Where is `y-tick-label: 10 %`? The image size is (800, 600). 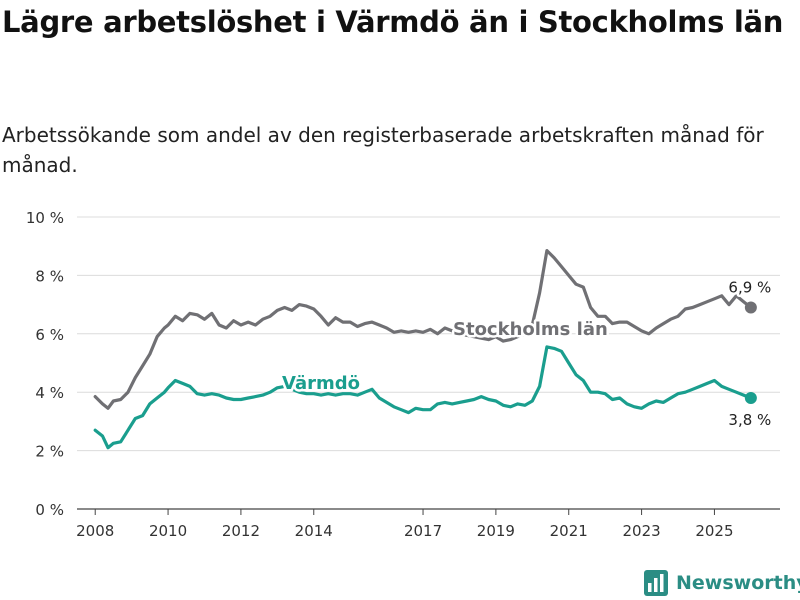
y-tick-label: 10 % is located at coordinates (45, 218).